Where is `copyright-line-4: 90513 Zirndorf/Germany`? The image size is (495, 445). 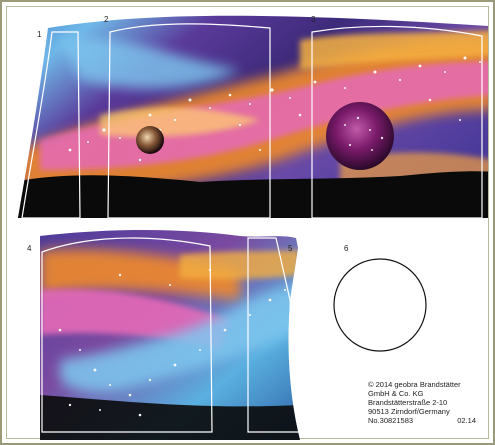
copyright-line-4: 90513 Zirndorf/Germany is located at coordinates (409, 411).